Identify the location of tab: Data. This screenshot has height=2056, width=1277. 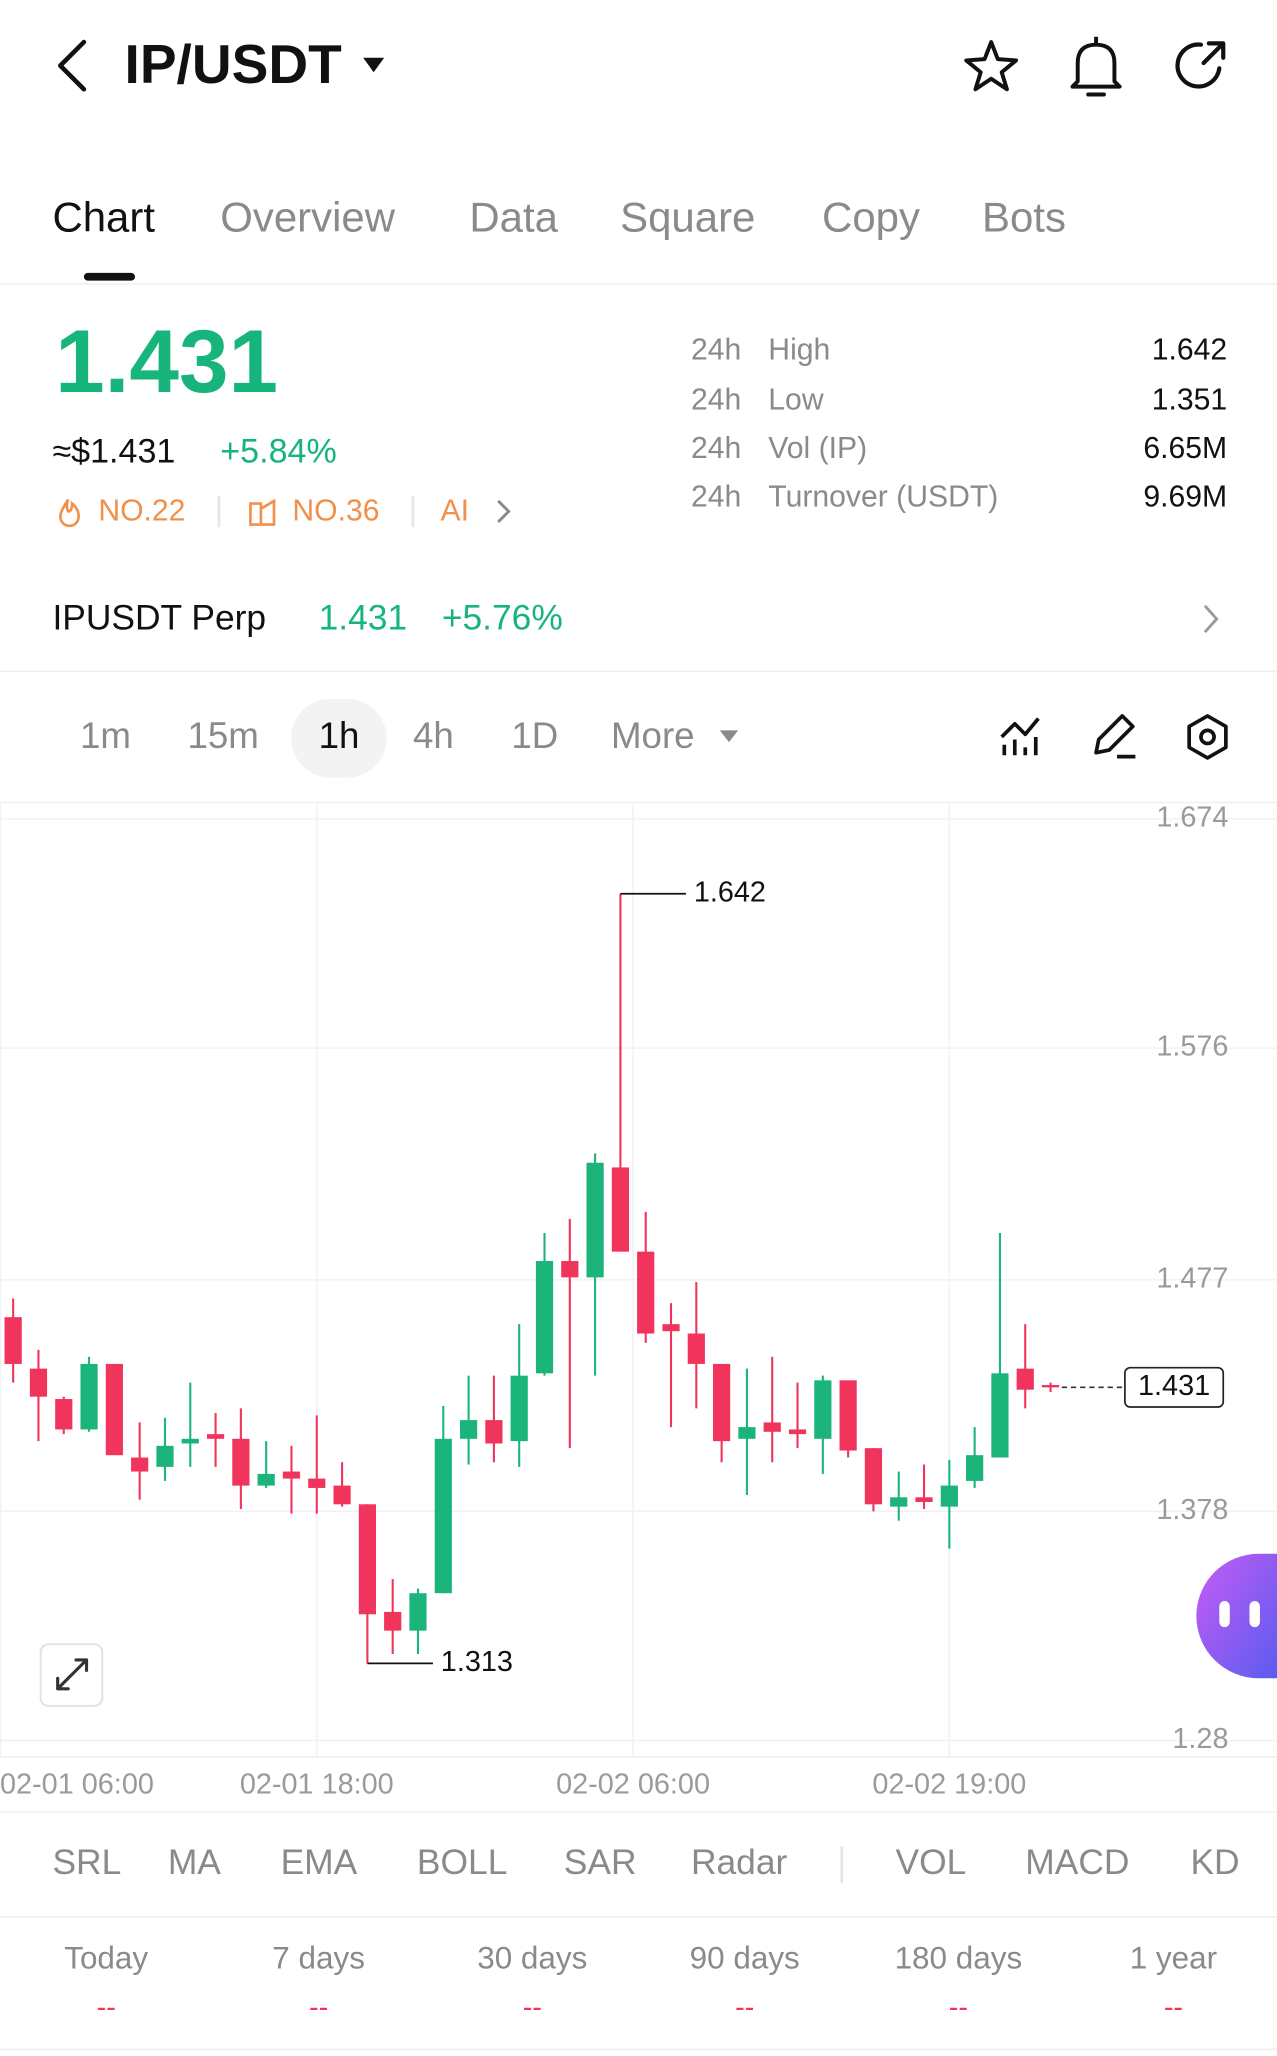
(513, 216).